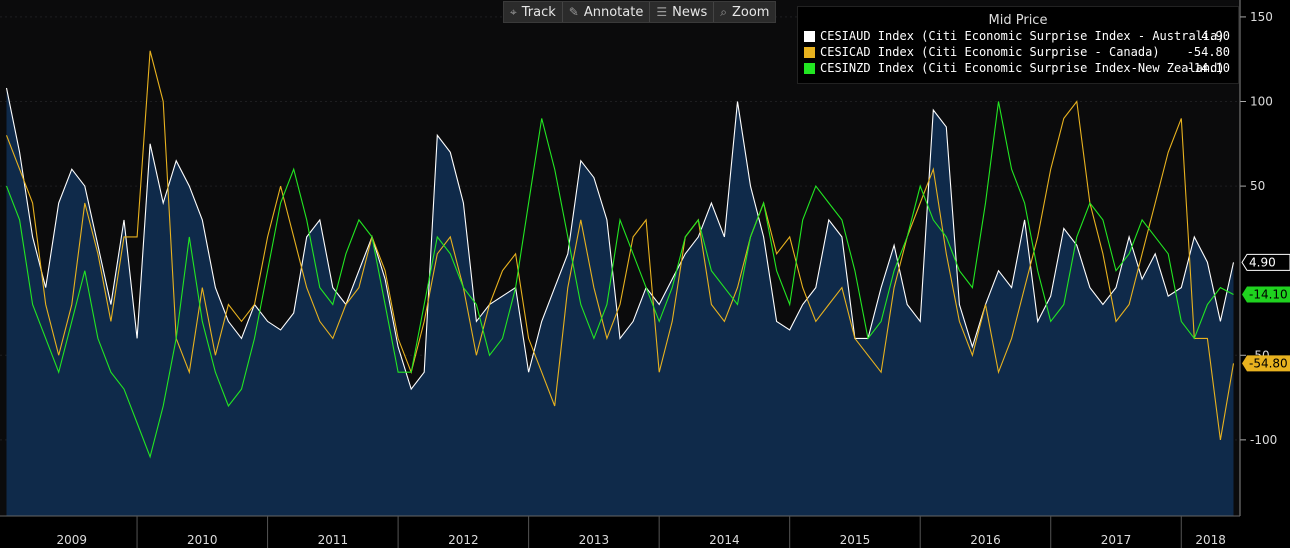 This screenshot has height=548, width=1290. What do you see at coordinates (594, 540) in the screenshot?
I see `x-tick-label: 2013` at bounding box center [594, 540].